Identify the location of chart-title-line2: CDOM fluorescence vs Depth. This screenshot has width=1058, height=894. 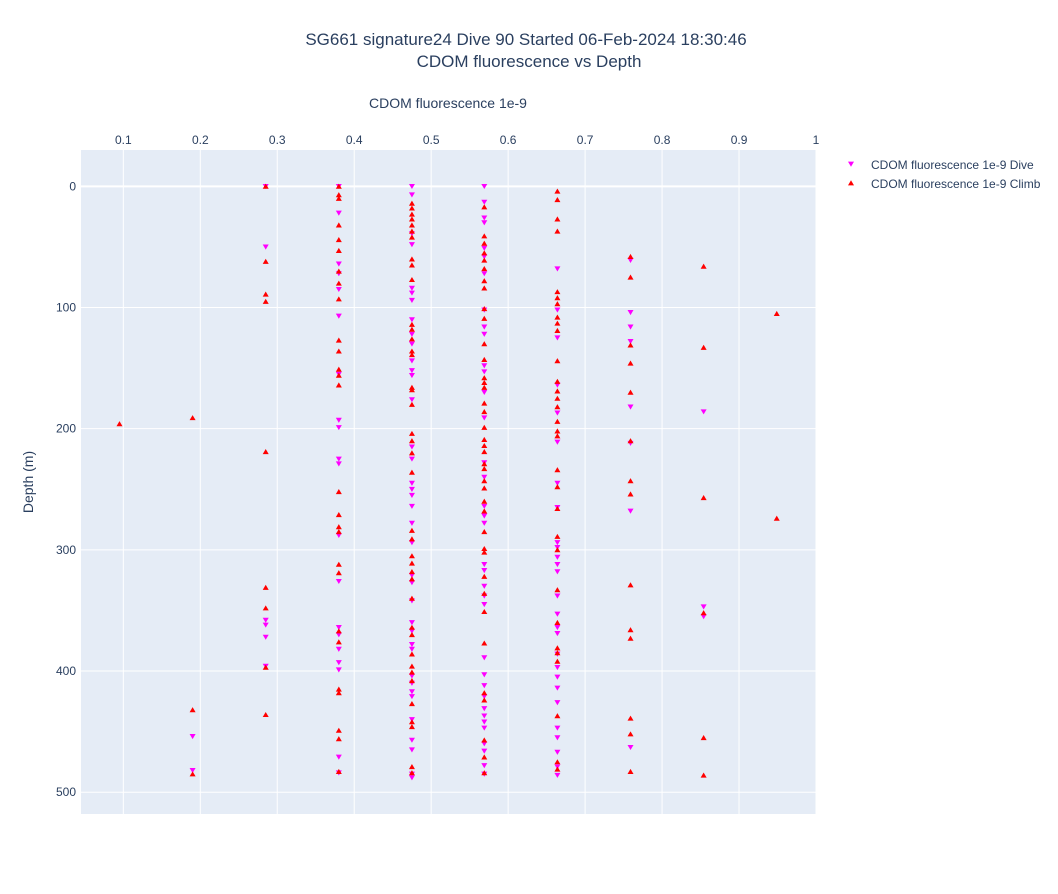
(529, 61).